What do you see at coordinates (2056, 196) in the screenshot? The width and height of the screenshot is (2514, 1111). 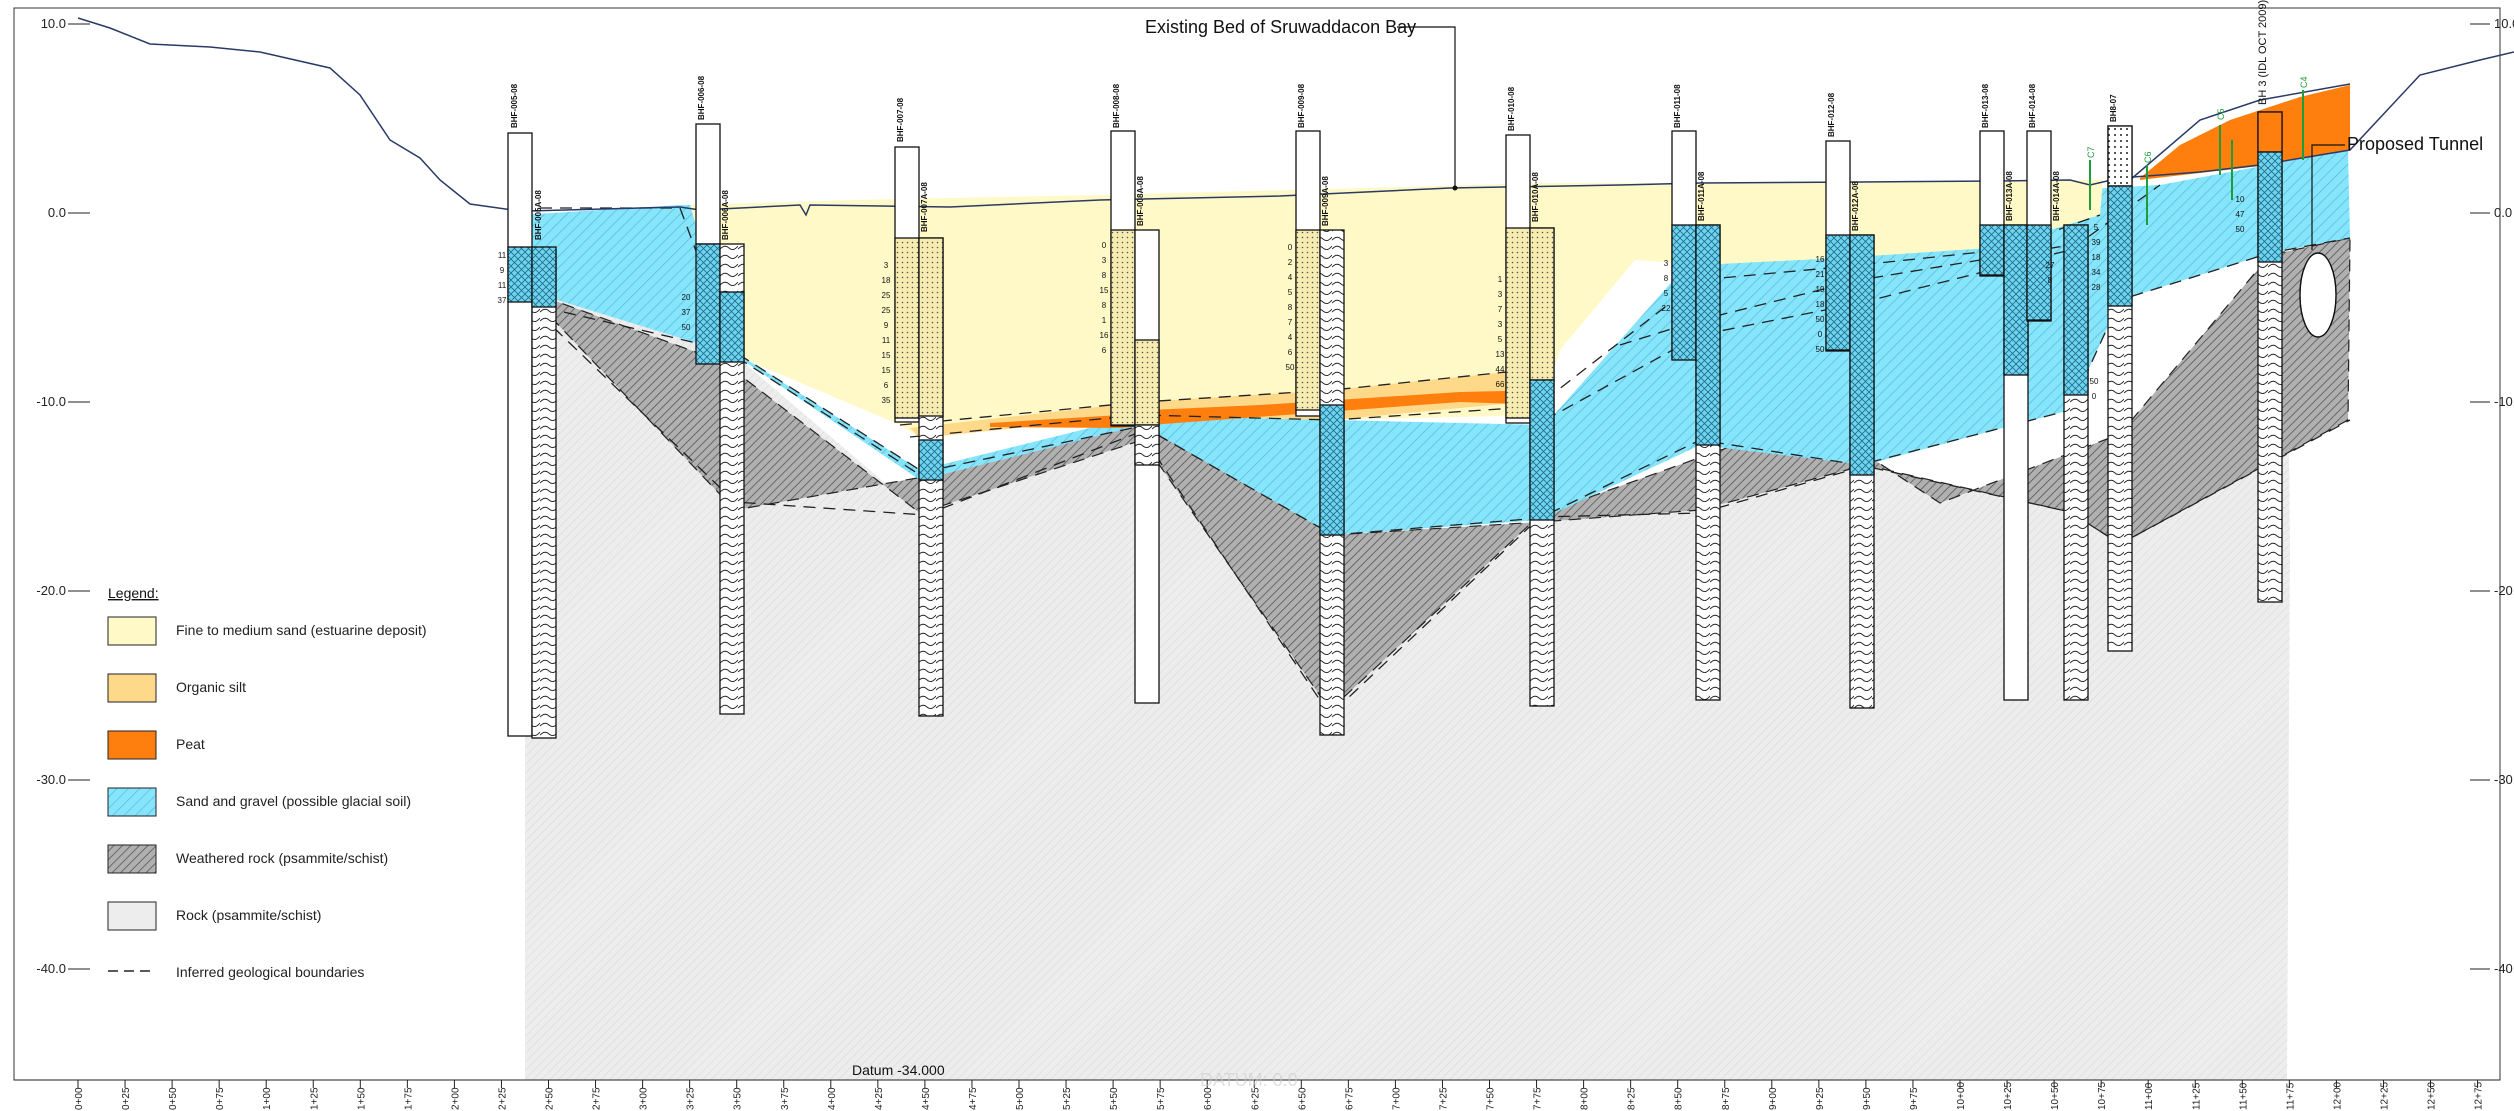 I see `borehole-twin-id: BHF-014A-08` at bounding box center [2056, 196].